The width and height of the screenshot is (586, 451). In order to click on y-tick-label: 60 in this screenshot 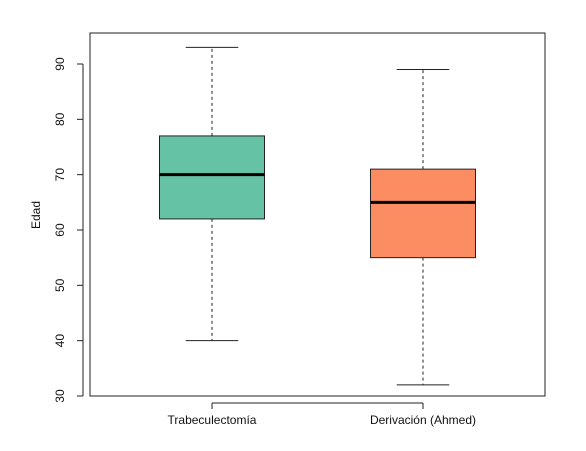, I will do `click(60, 230)`.